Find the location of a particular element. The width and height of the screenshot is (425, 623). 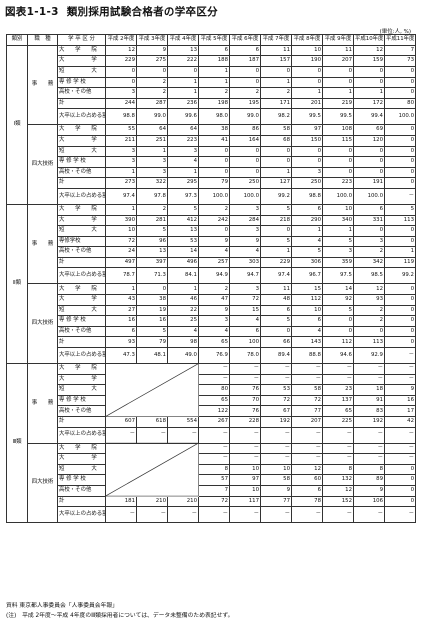

value-cell: 78 is located at coordinates (307, 501).